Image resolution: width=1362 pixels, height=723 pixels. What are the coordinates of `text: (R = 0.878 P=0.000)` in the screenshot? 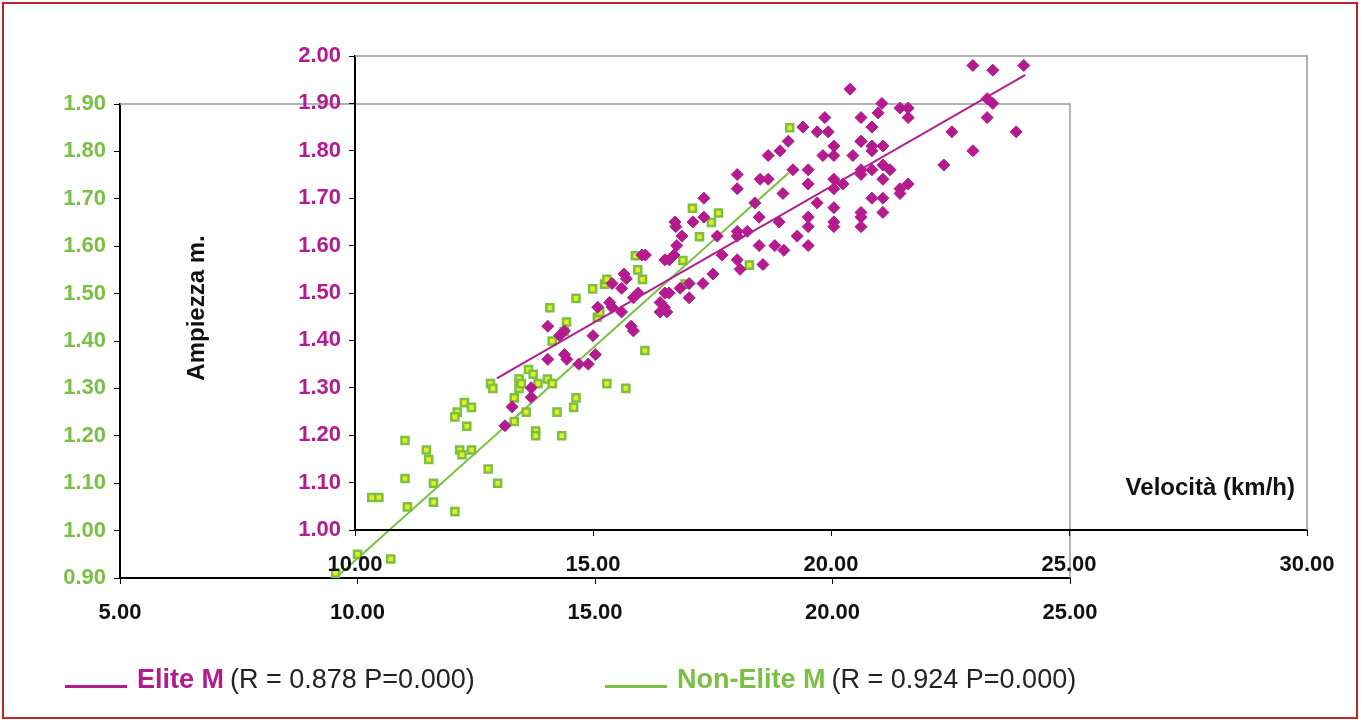 It's located at (352, 679).